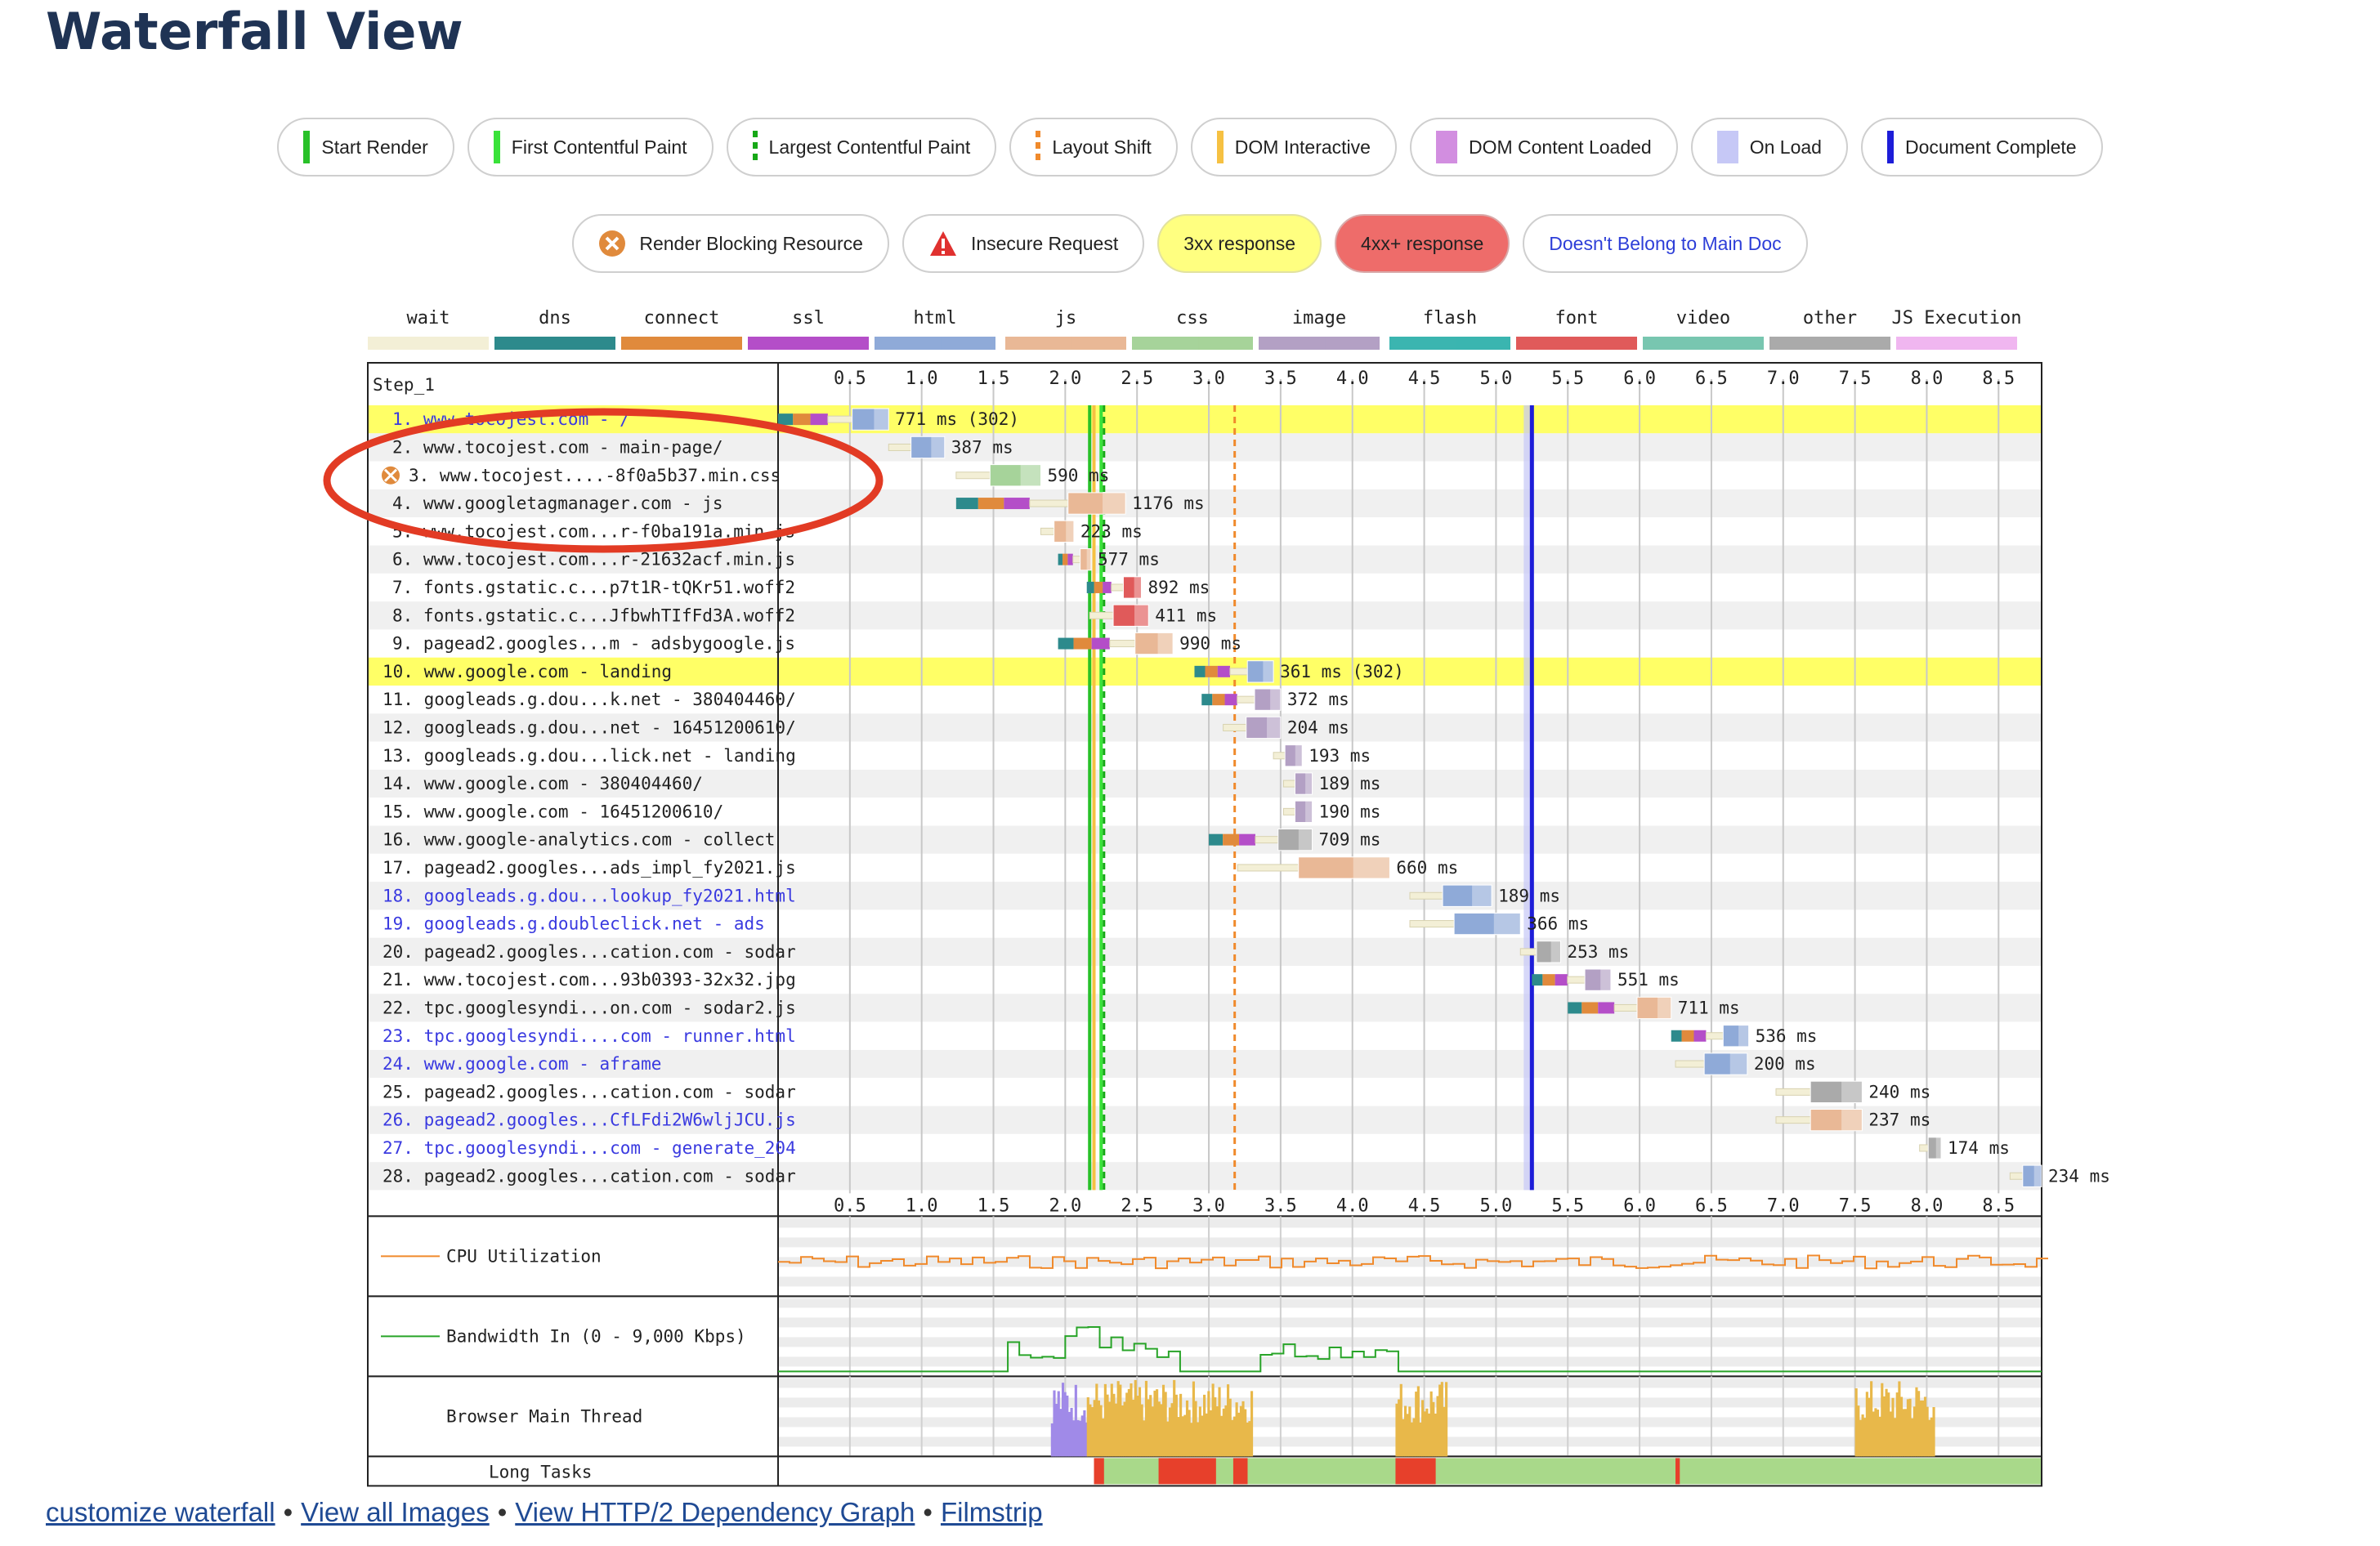  Describe the element at coordinates (1666, 244) in the screenshot. I see `legend-not-main-doc: Doesn't Belong to Main Doc` at that location.